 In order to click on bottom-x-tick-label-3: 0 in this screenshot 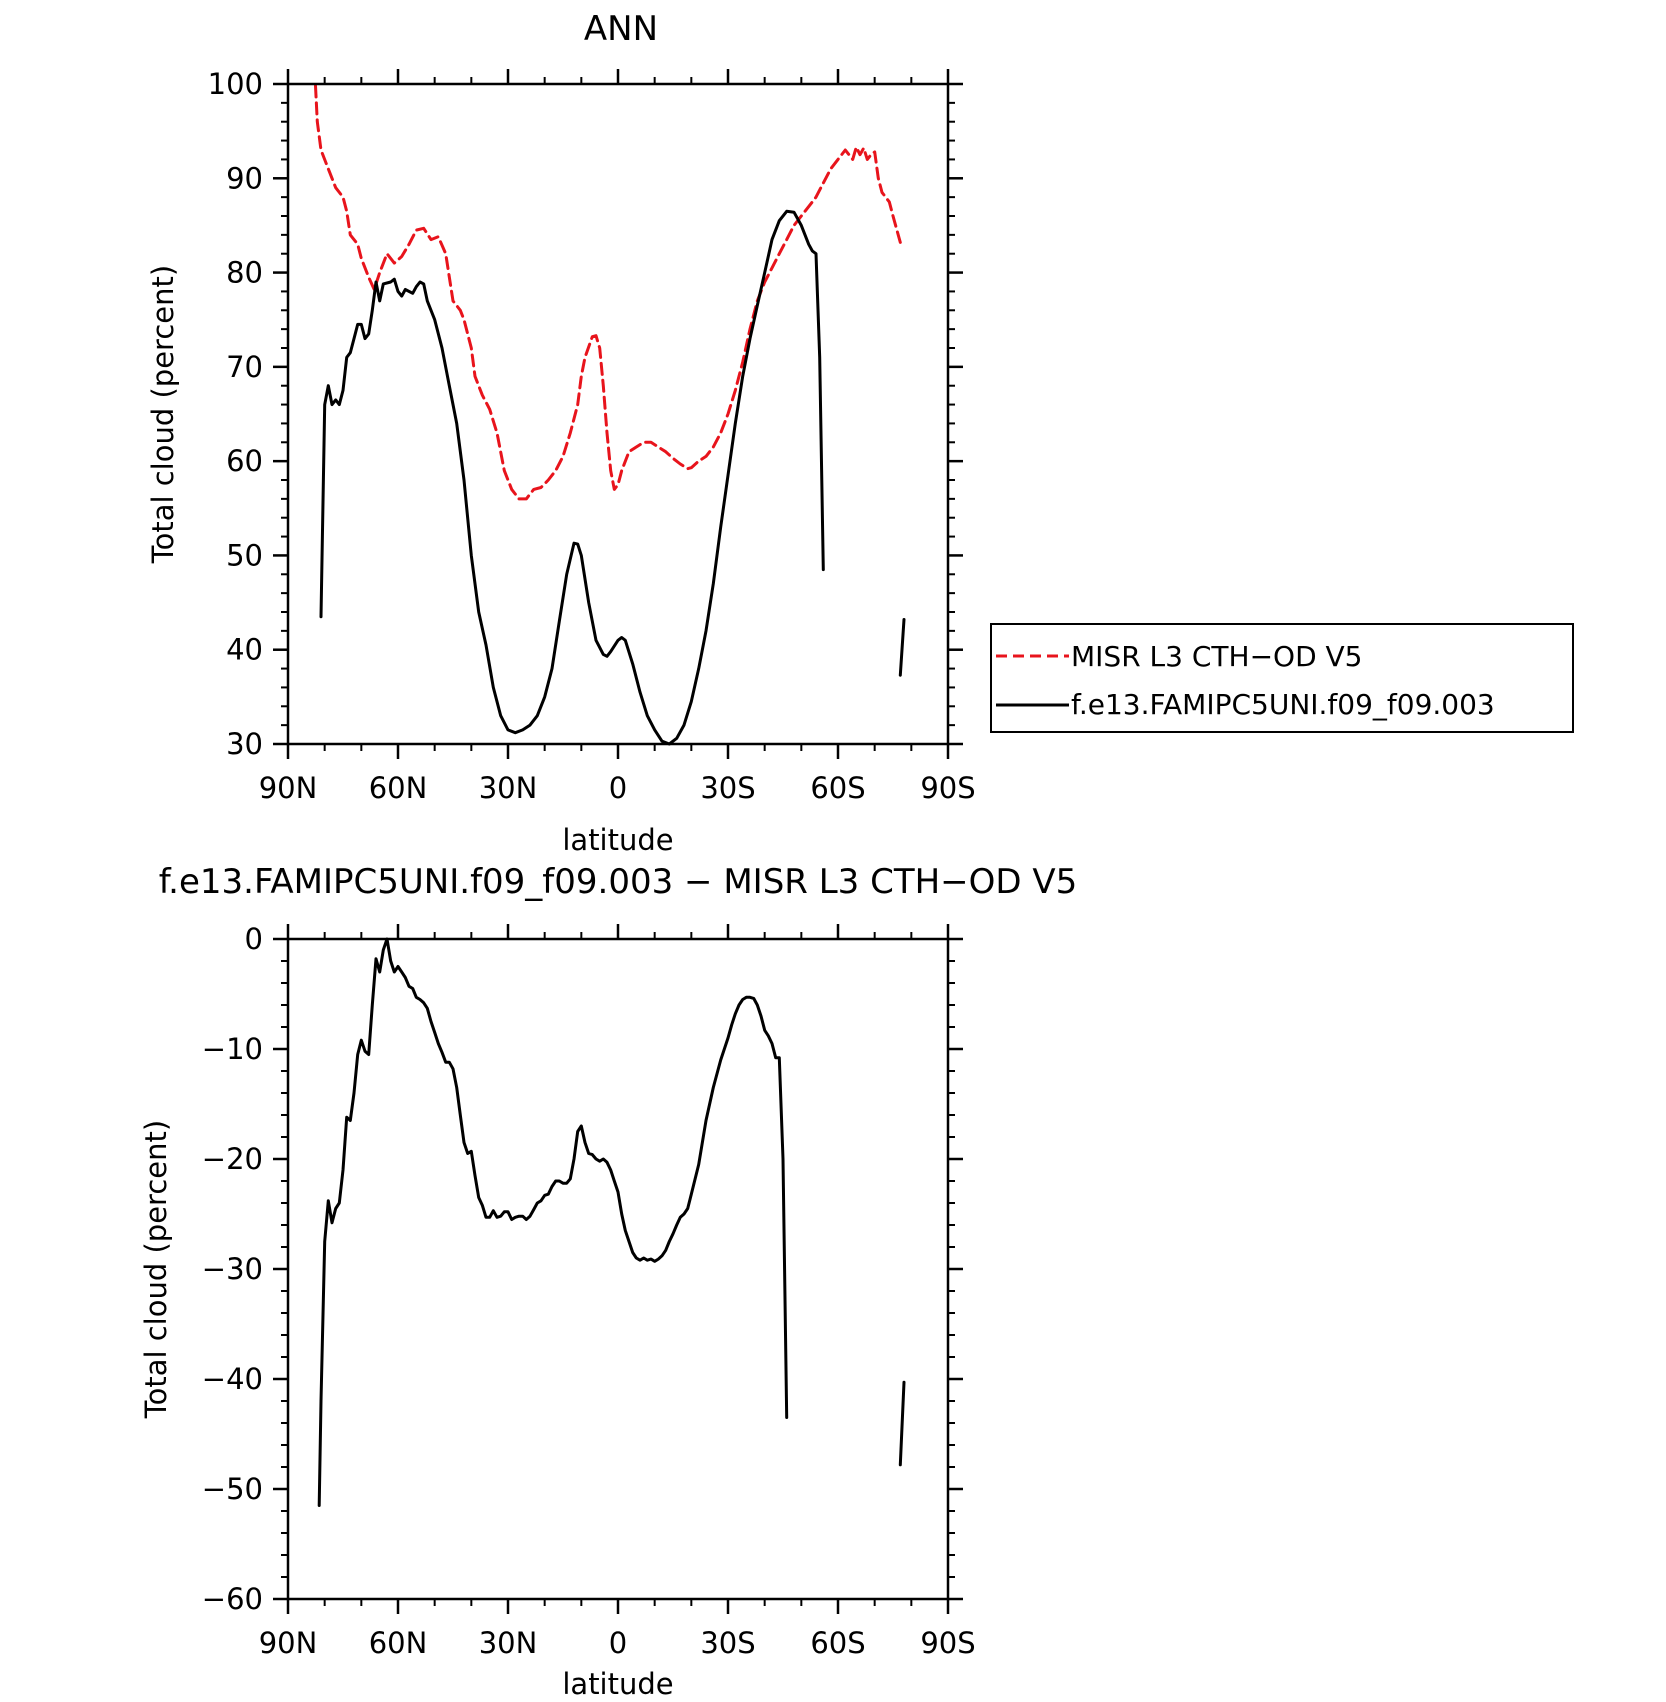, I will do `click(618, 1643)`.